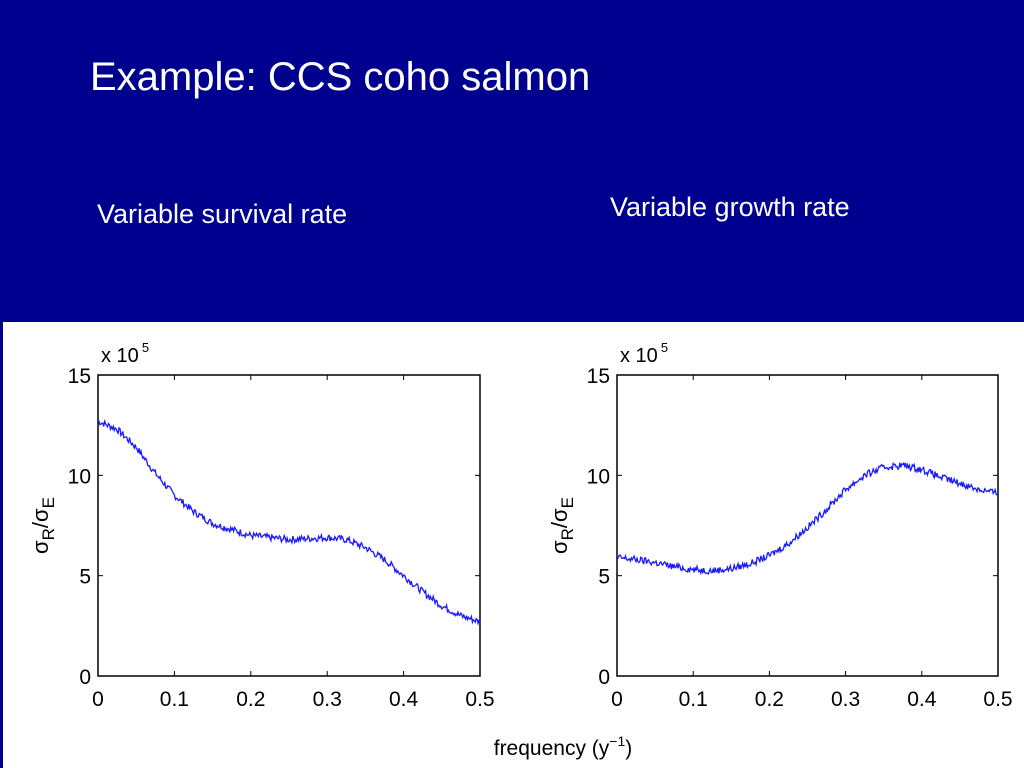 This screenshot has height=768, width=1024. I want to click on right-panel-label: Variable growth rate, so click(730, 207).